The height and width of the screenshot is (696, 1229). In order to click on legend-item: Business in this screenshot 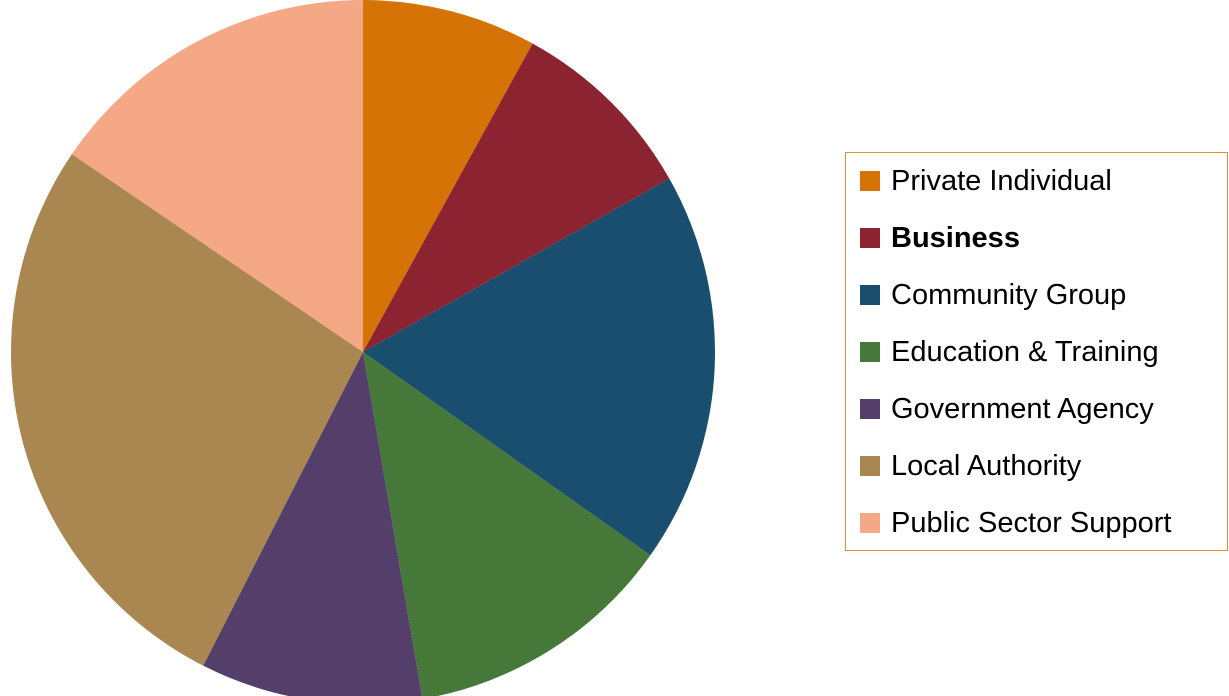, I will do `click(940, 238)`.